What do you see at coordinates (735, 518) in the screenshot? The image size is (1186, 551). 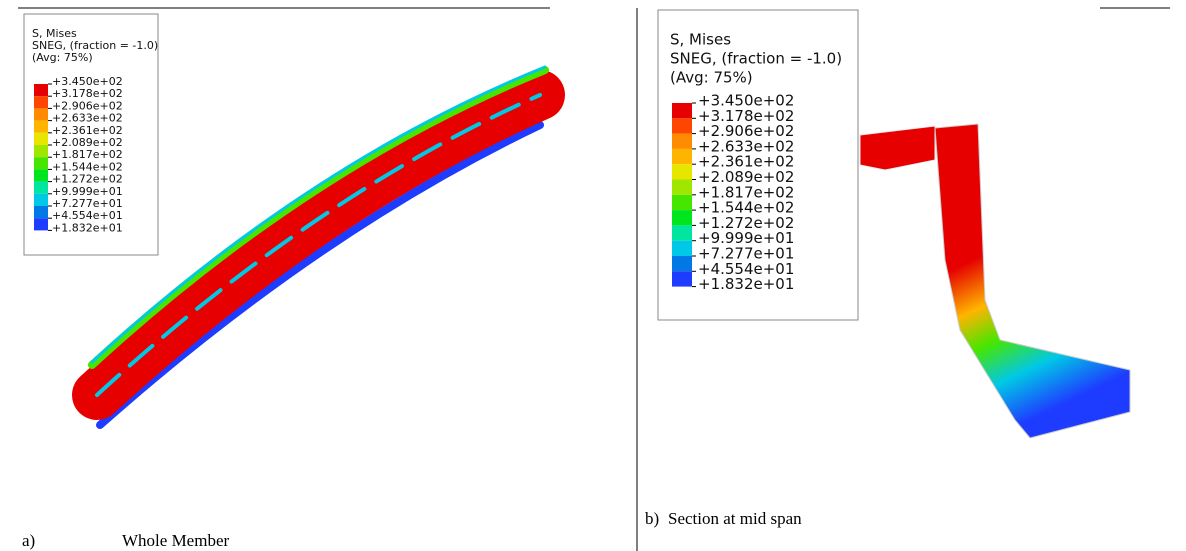 I see `caption-text: Section at mid span` at bounding box center [735, 518].